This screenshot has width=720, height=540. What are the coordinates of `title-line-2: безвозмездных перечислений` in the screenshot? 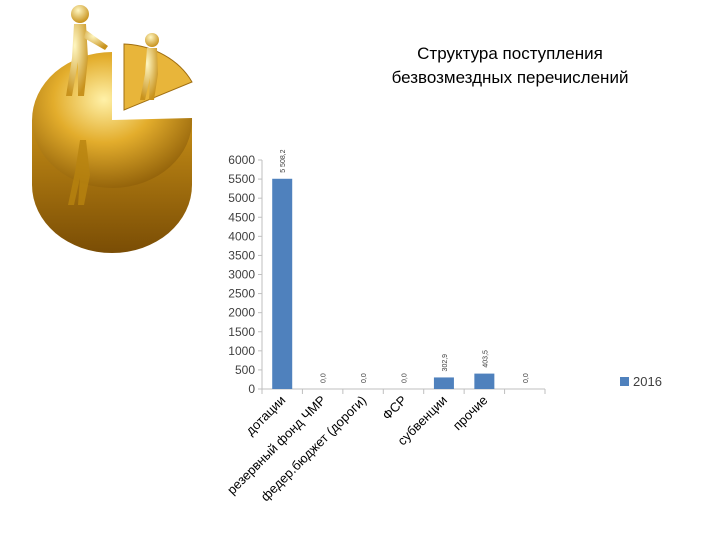 It's located at (510, 77).